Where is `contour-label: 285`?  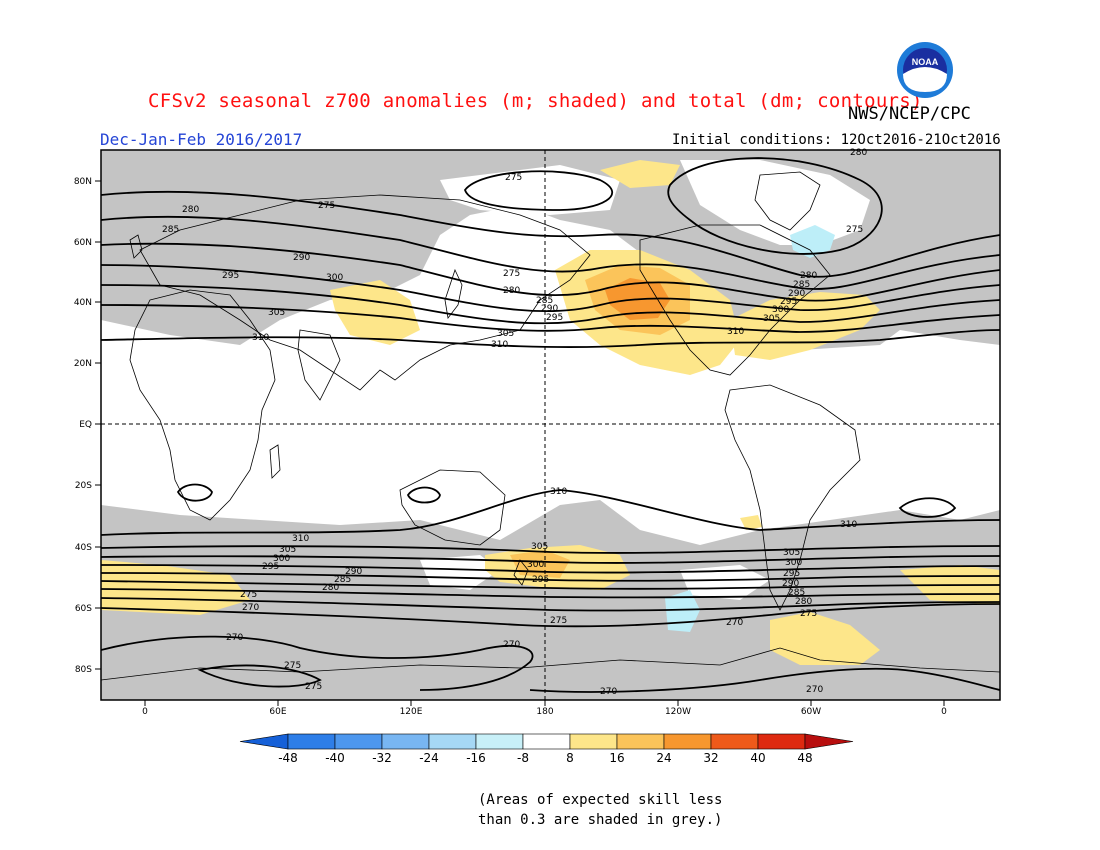
contour-label: 285 is located at coordinates (796, 593).